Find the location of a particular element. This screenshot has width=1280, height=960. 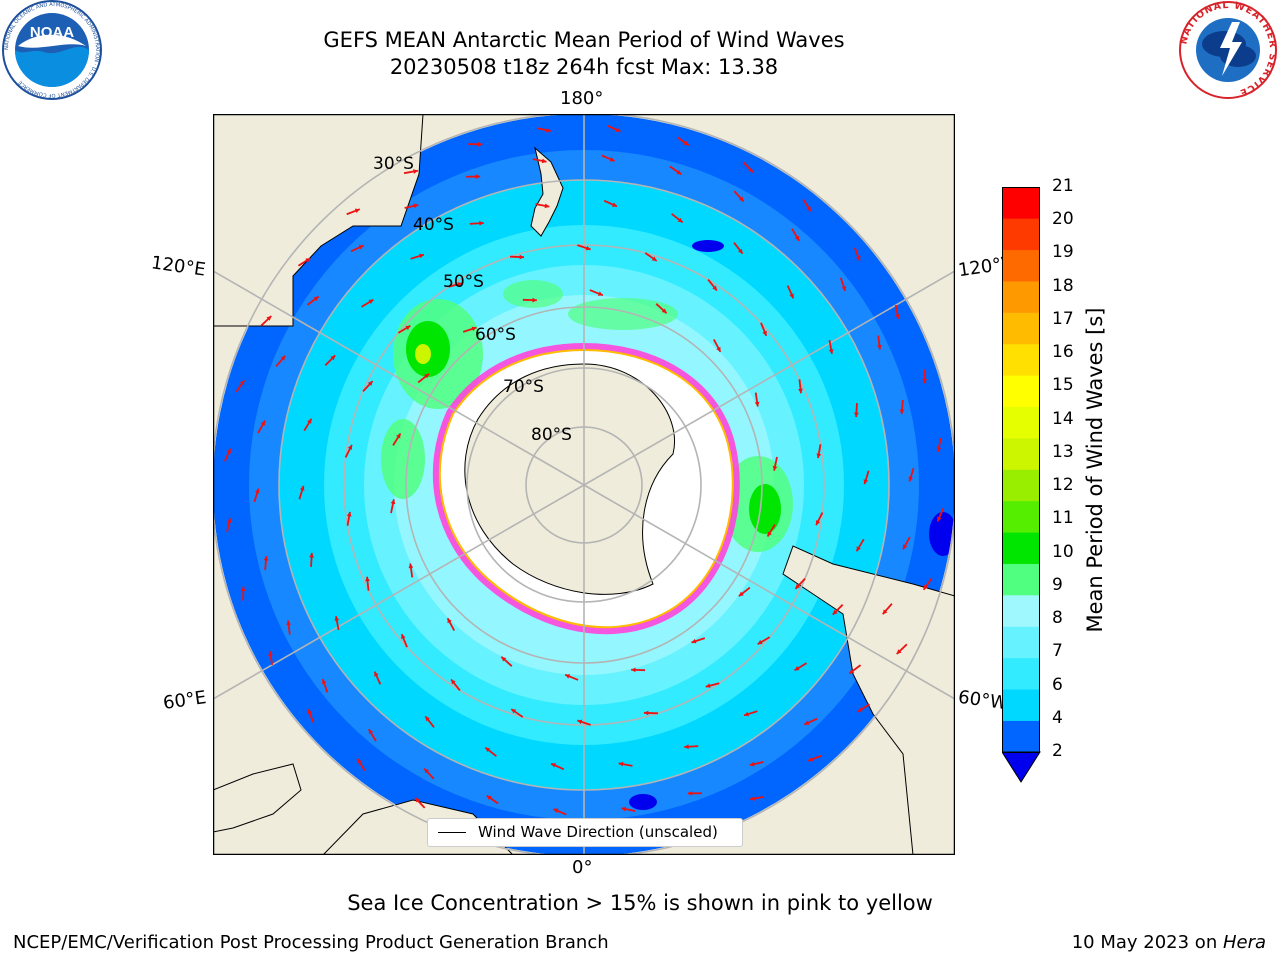

legend-label: Wind Wave Direction (unscaled) is located at coordinates (598, 832).